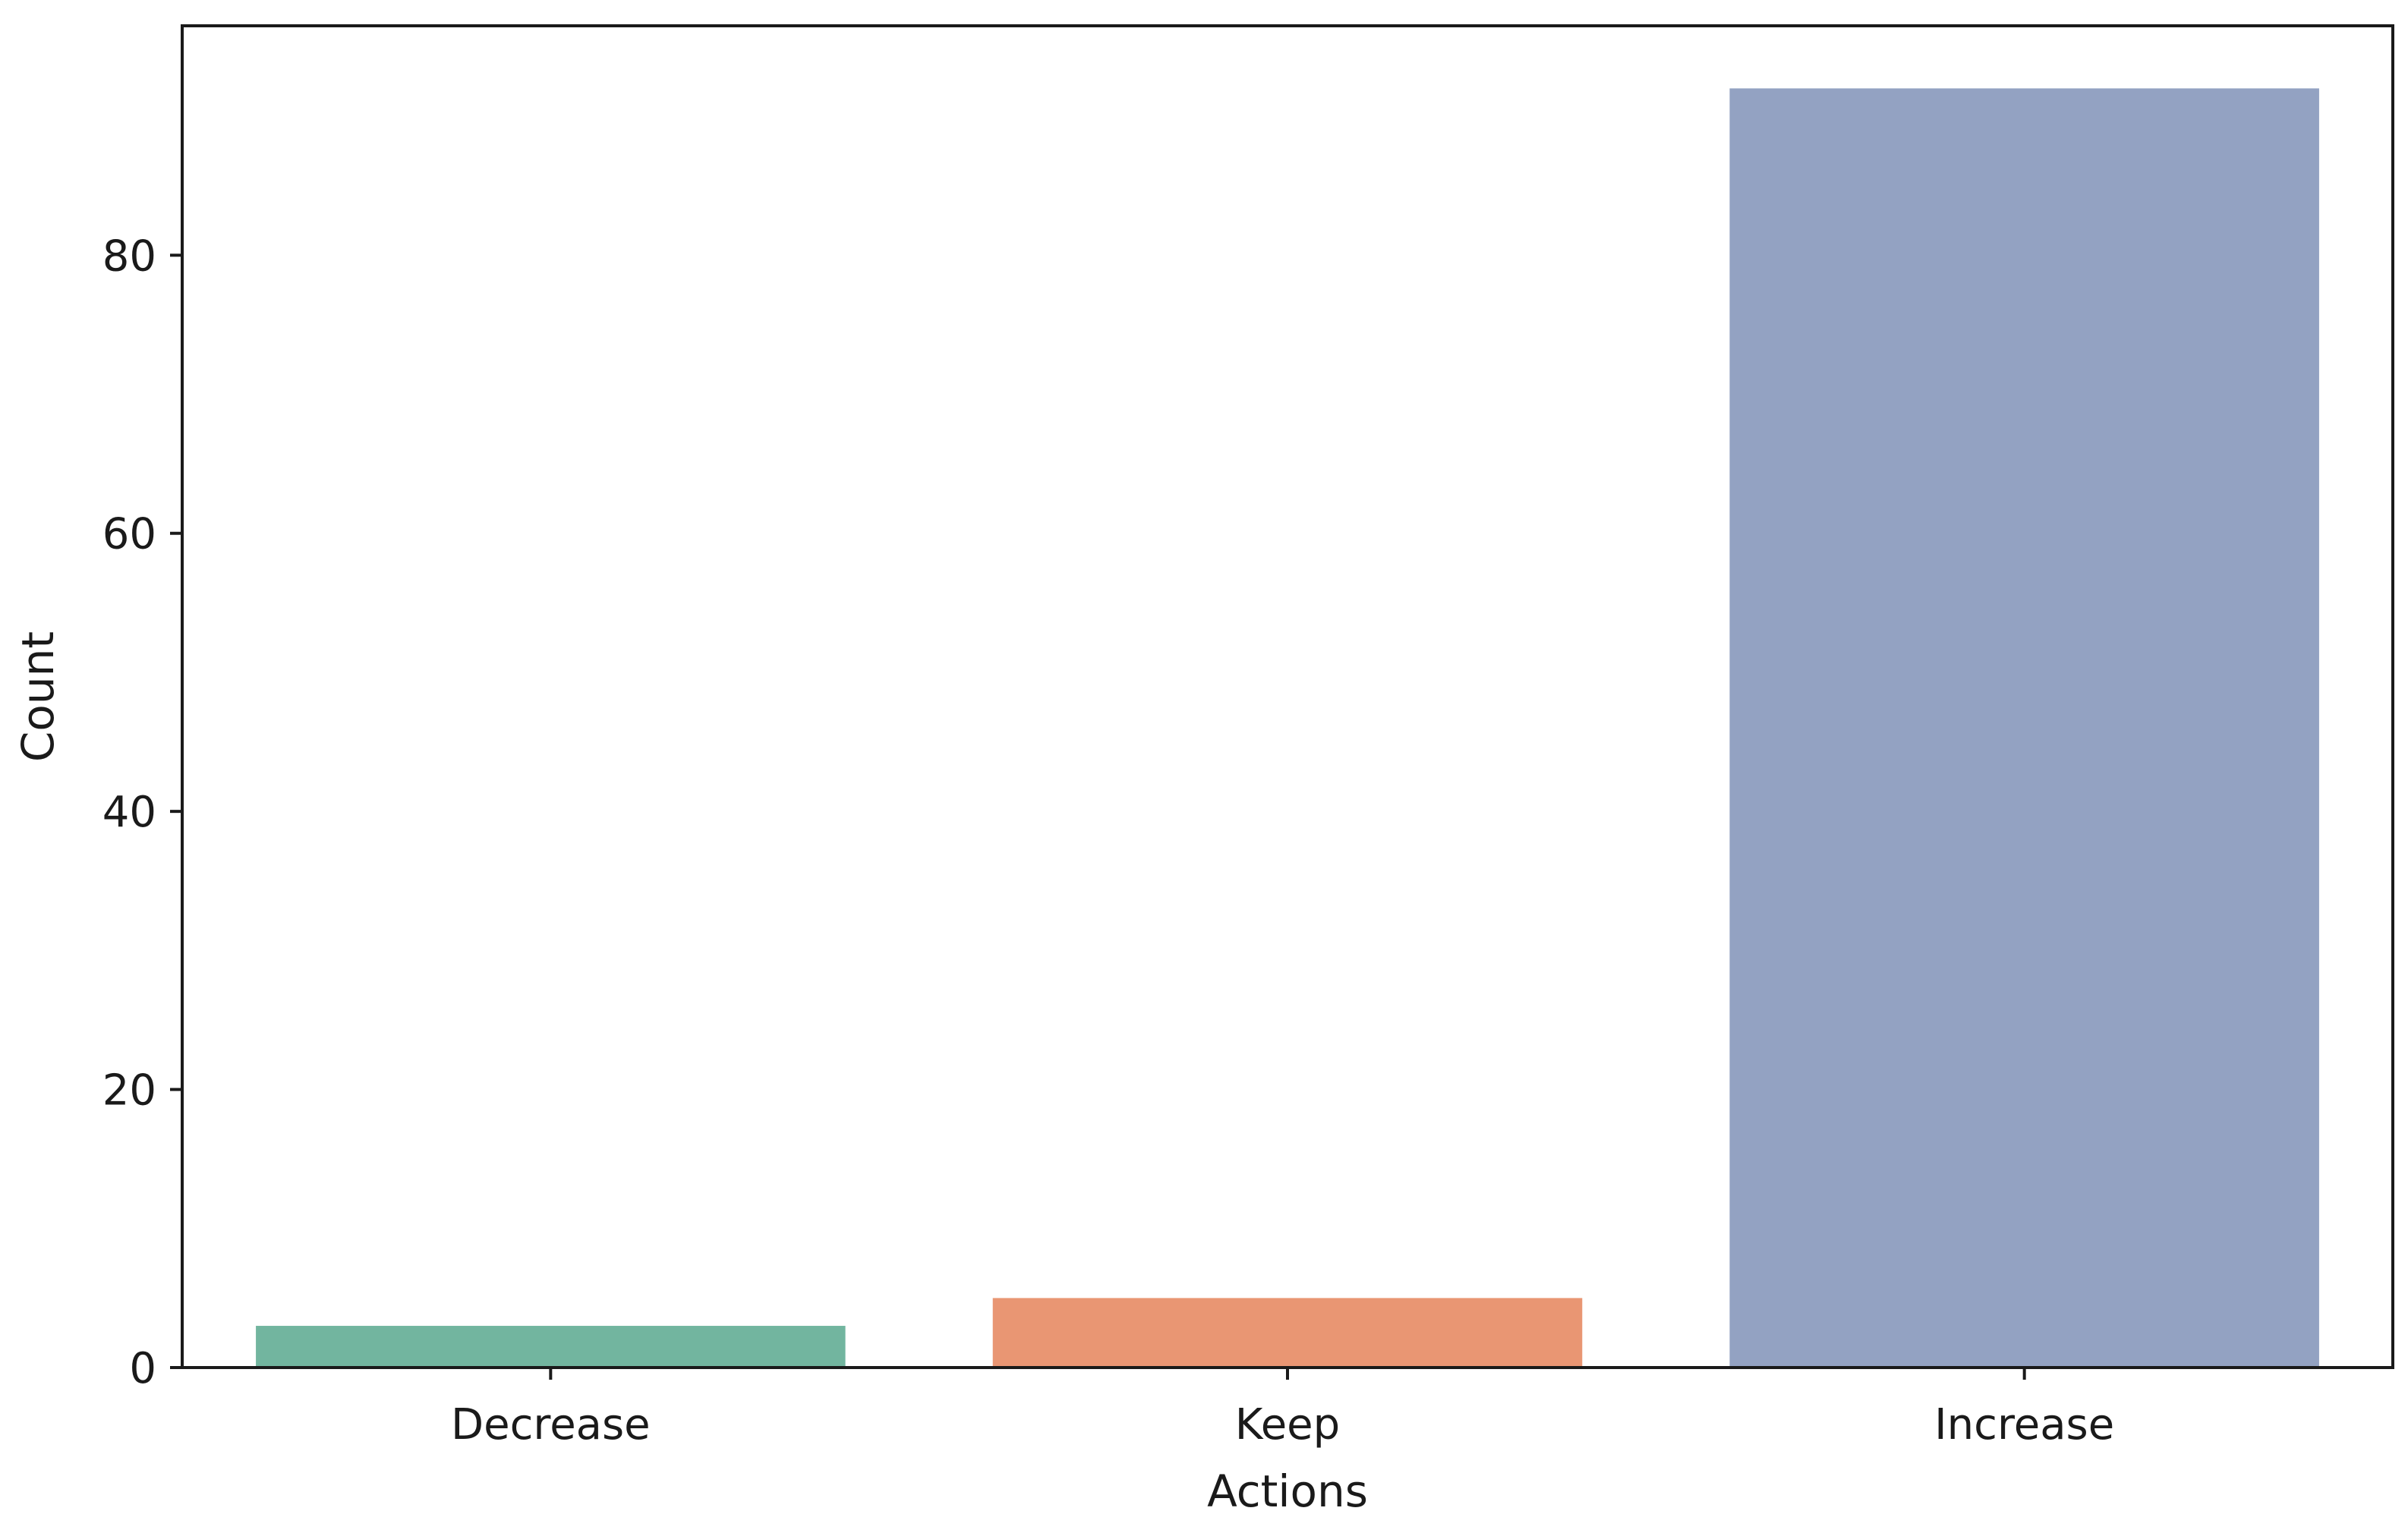  Describe the element at coordinates (129, 812) in the screenshot. I see `y-tick-label: 40` at that location.